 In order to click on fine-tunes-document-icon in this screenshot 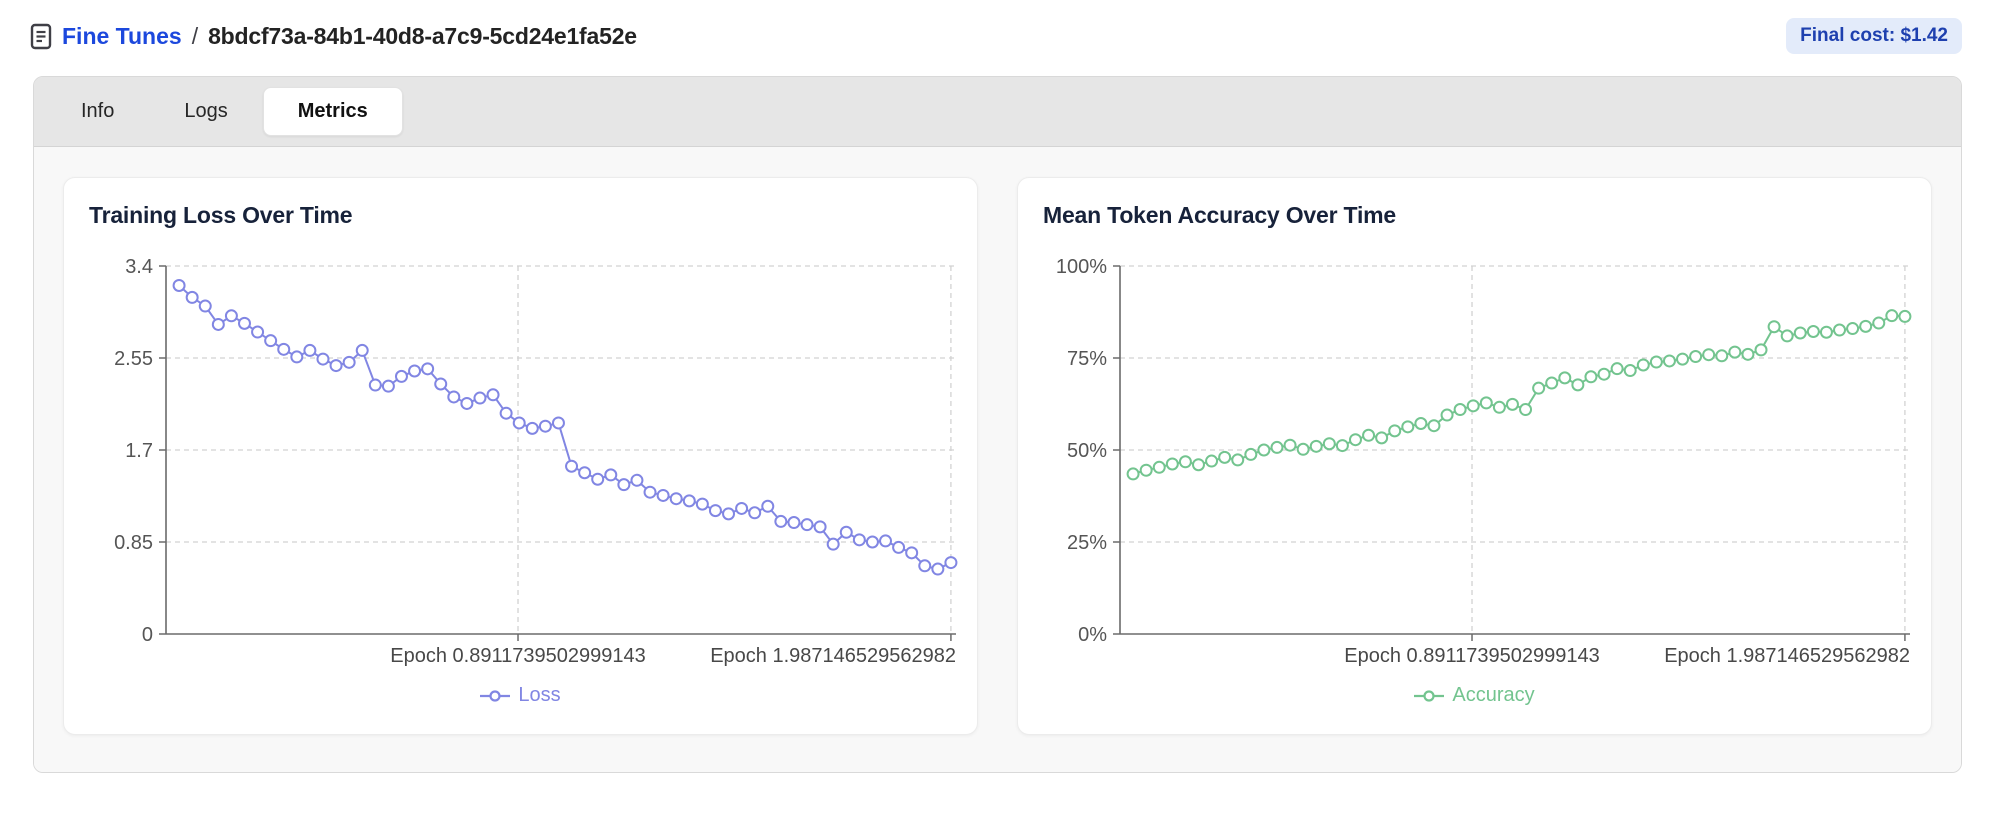, I will do `click(41, 36)`.